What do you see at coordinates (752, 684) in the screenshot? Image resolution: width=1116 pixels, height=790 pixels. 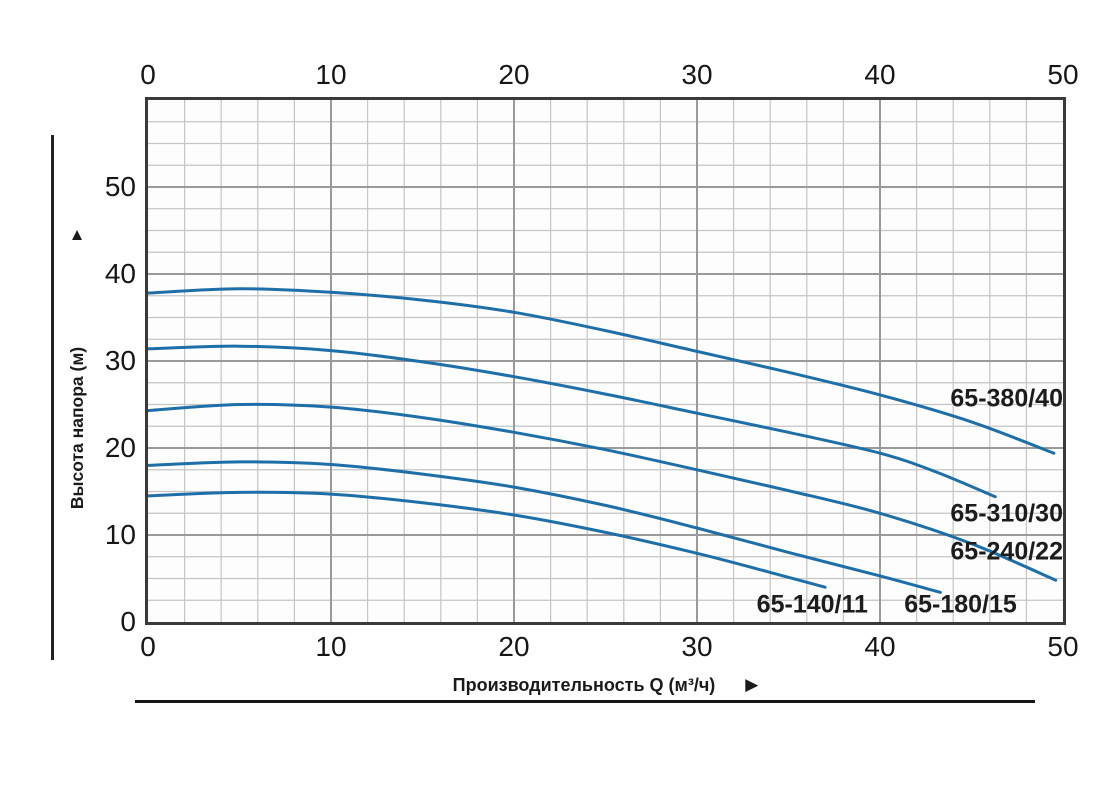 I see `right-arrow-icon: ▶` at bounding box center [752, 684].